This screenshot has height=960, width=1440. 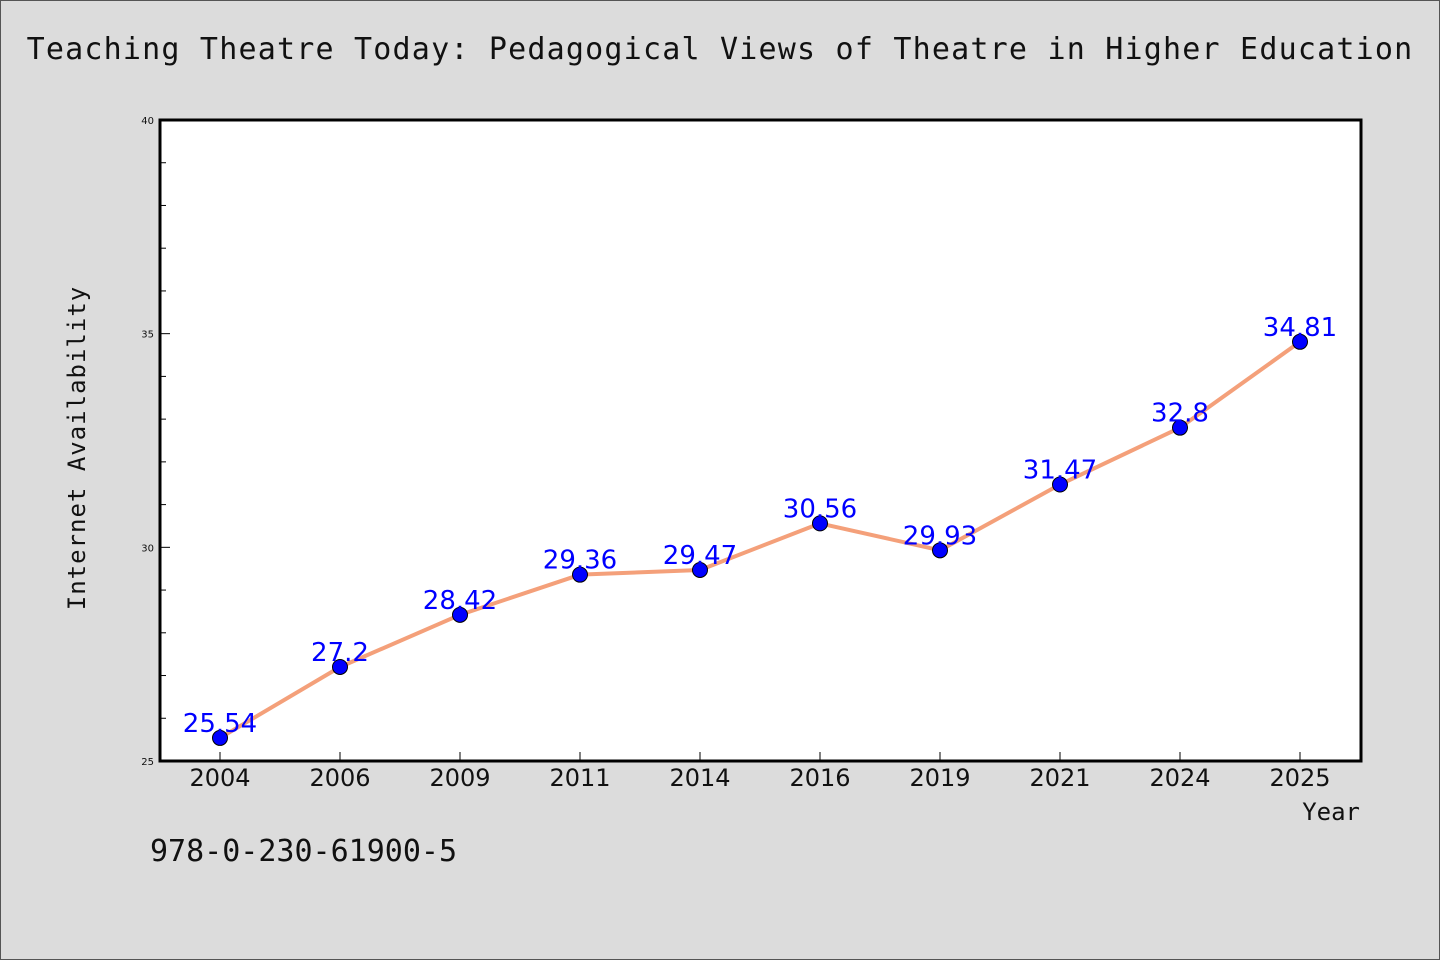 I want to click on x-tick-label: 2011, so click(x=579, y=778).